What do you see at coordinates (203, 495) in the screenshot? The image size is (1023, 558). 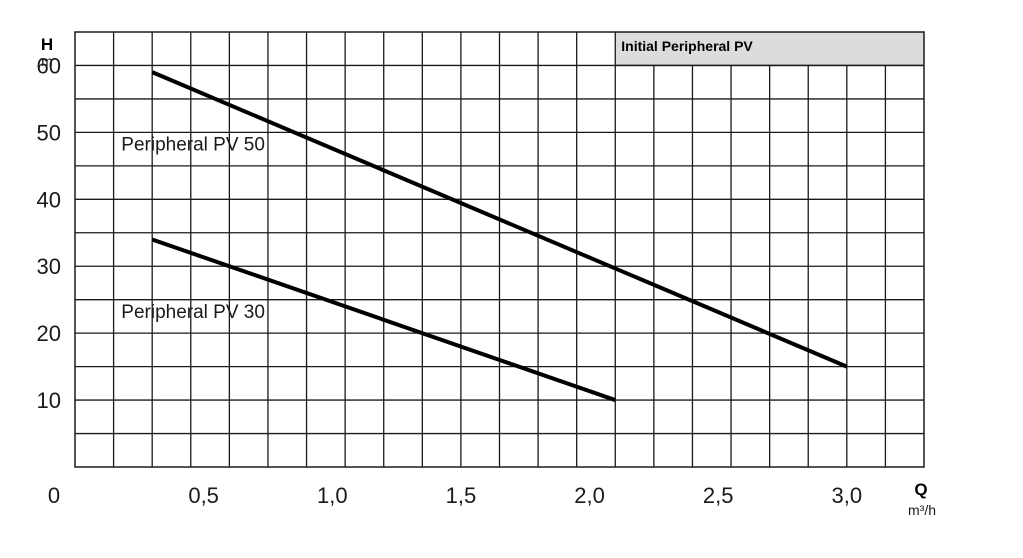 I see `x-tick-label: 0,5` at bounding box center [203, 495].